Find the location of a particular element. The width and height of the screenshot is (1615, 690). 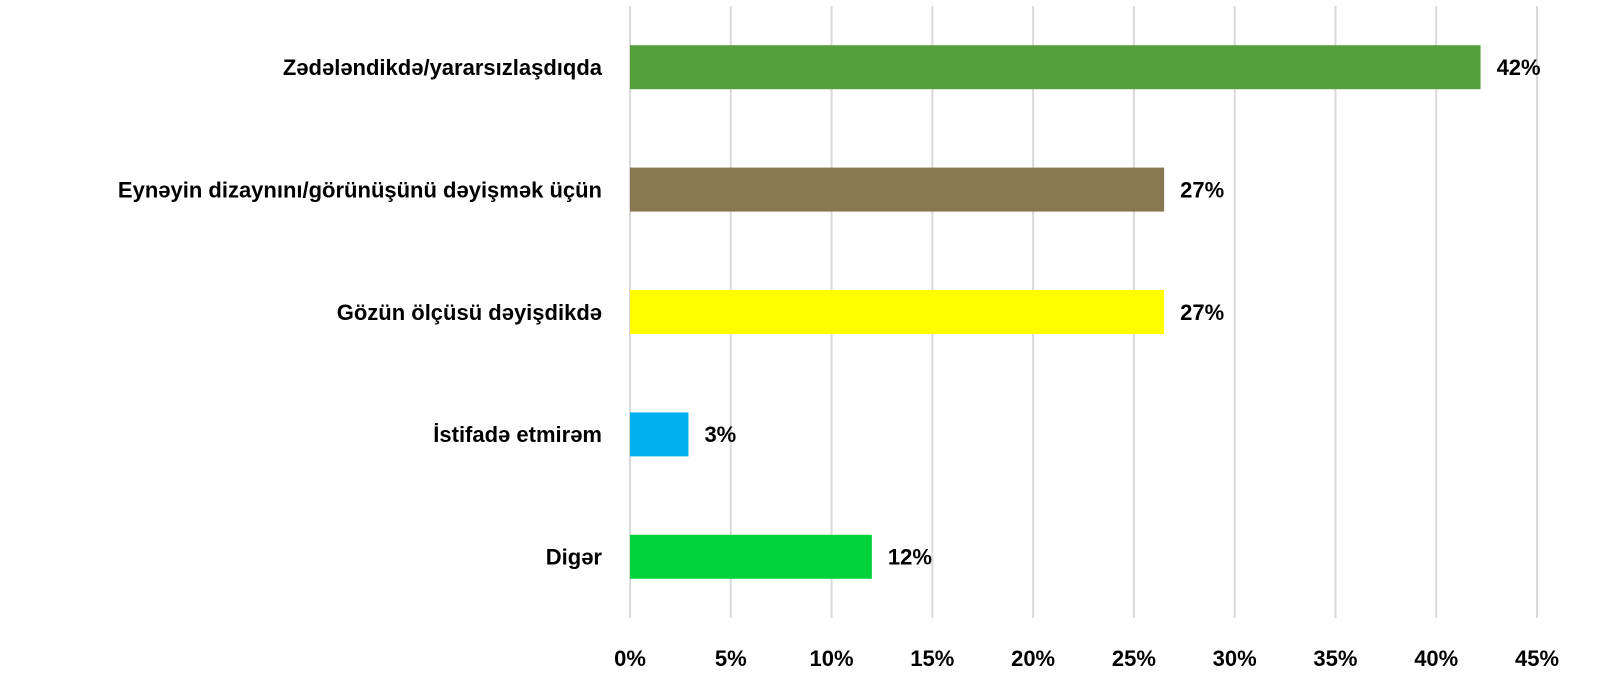

y-tick-label: Digər is located at coordinates (574, 557).